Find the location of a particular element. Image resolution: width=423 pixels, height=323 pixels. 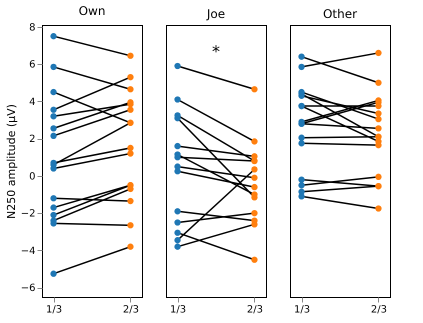

y-tick-label: 2 is located at coordinates (32, 140).